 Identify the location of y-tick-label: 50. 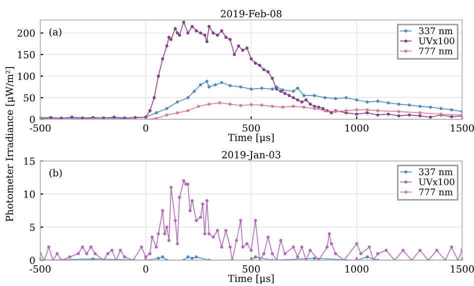
(29, 98).